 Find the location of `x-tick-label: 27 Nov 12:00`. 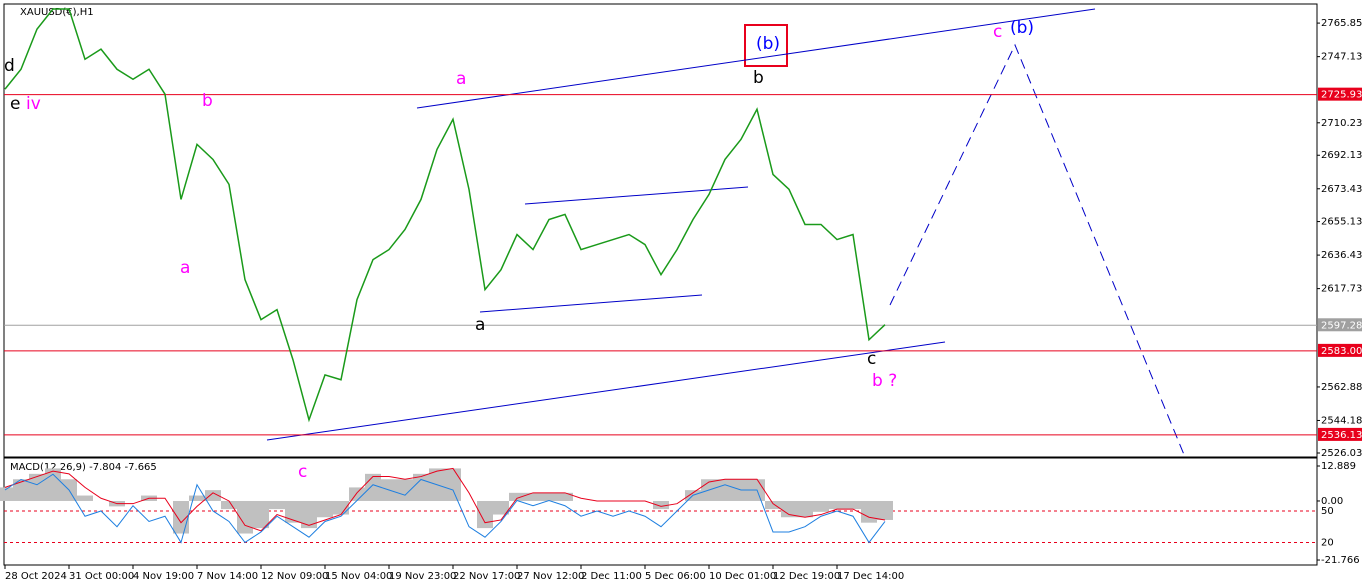

x-tick-label: 27 Nov 12:00 is located at coordinates (550, 576).